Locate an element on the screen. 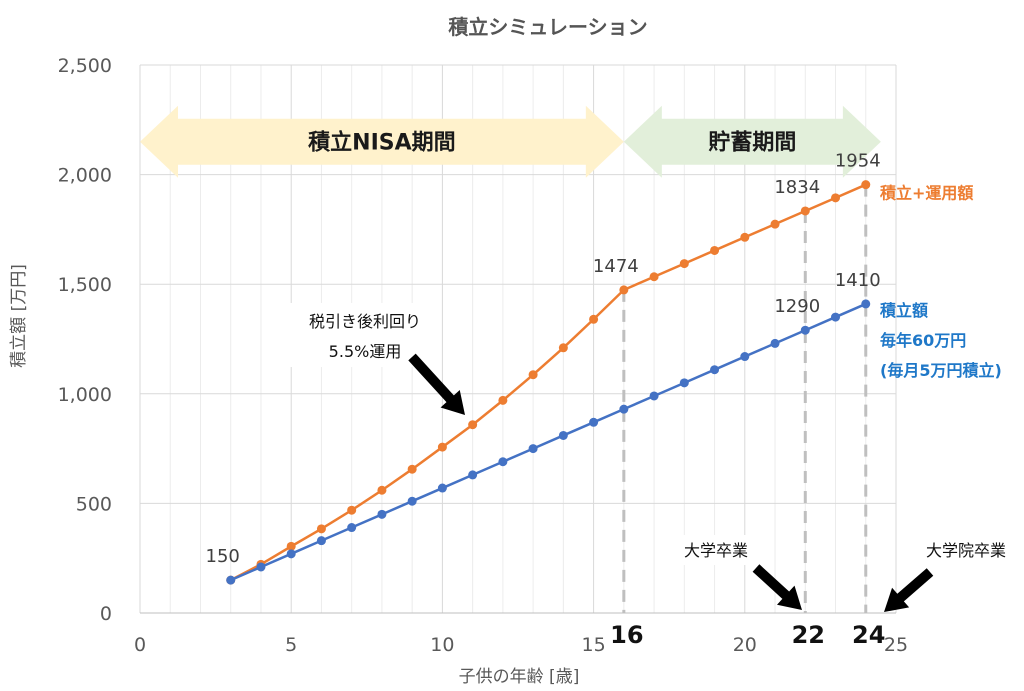  arrow-return-note is located at coordinates (436, 384).